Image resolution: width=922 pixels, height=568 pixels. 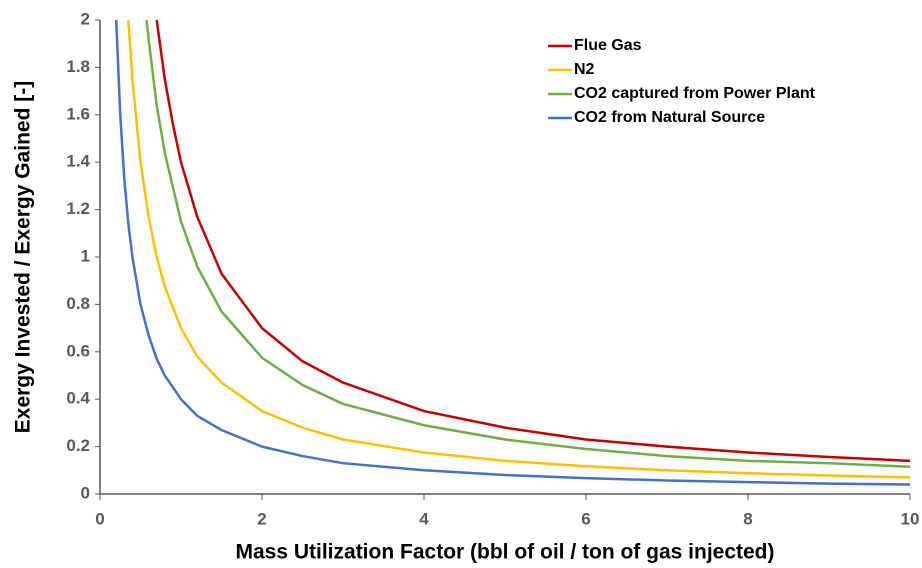 I want to click on y-tick-label: 1, so click(x=85, y=255).